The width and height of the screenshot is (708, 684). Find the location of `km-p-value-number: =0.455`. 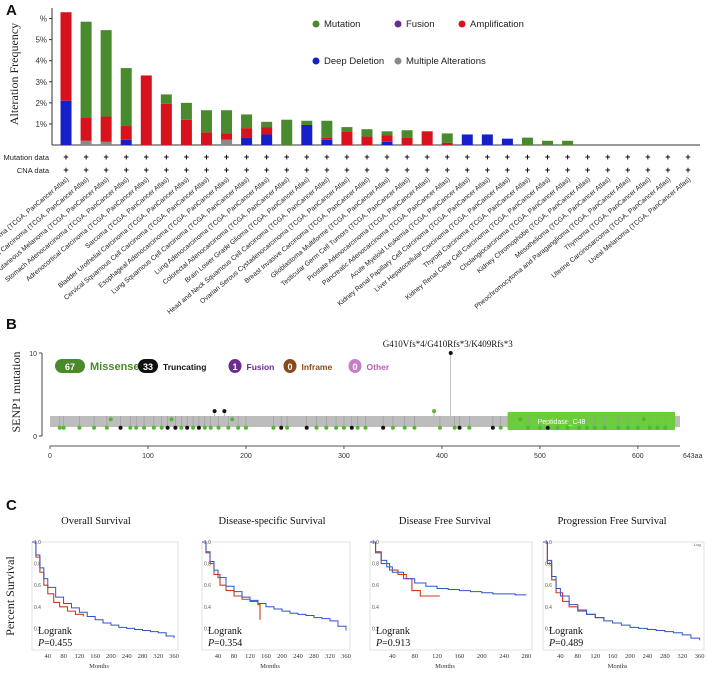

km-p-value-number: =0.455 is located at coordinates (58, 643).